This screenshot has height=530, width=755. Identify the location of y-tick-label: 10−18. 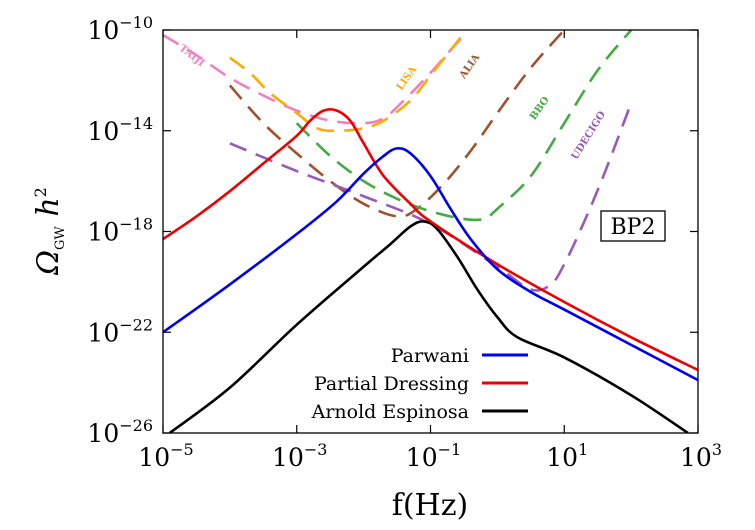
(120, 231).